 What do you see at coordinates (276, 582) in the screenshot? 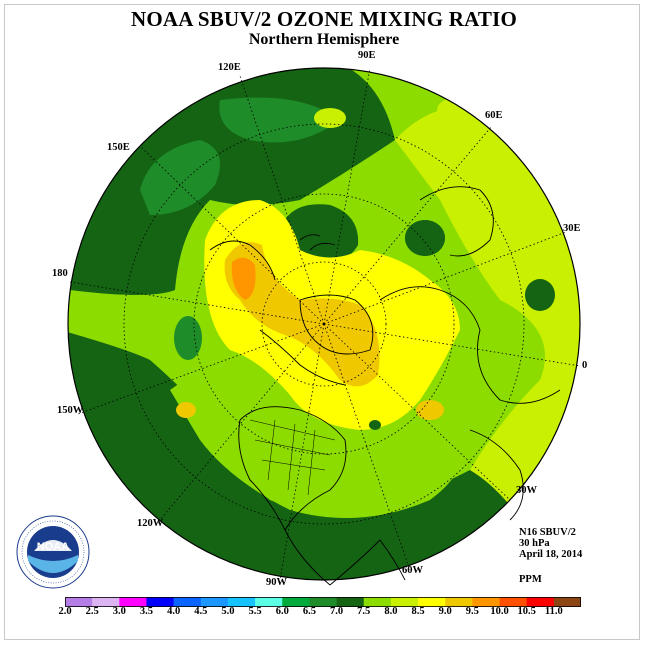
I see `lon-label-90w: 90W` at bounding box center [276, 582].